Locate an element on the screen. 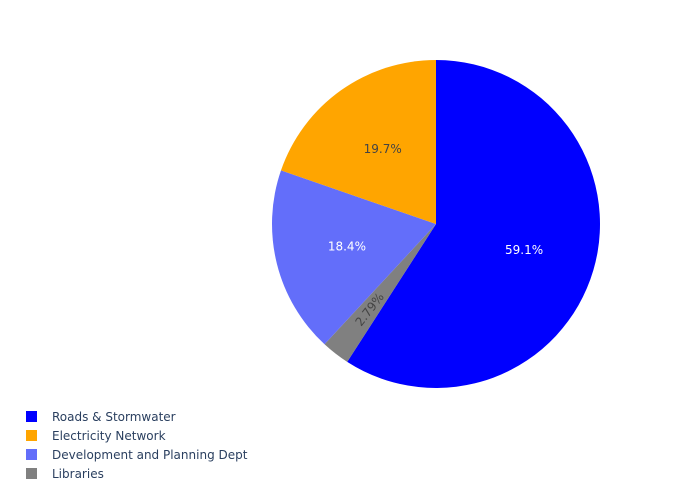 This screenshot has height=500, width=700. legend-item-libraries: Libraries is located at coordinates (136, 473).